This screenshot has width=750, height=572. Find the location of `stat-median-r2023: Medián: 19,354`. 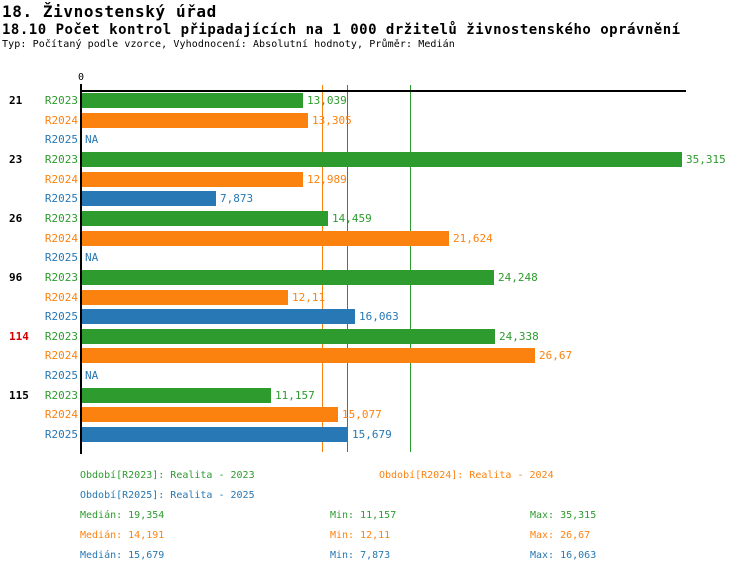

stat-median-r2023: Medián: 19,354 is located at coordinates (122, 515).